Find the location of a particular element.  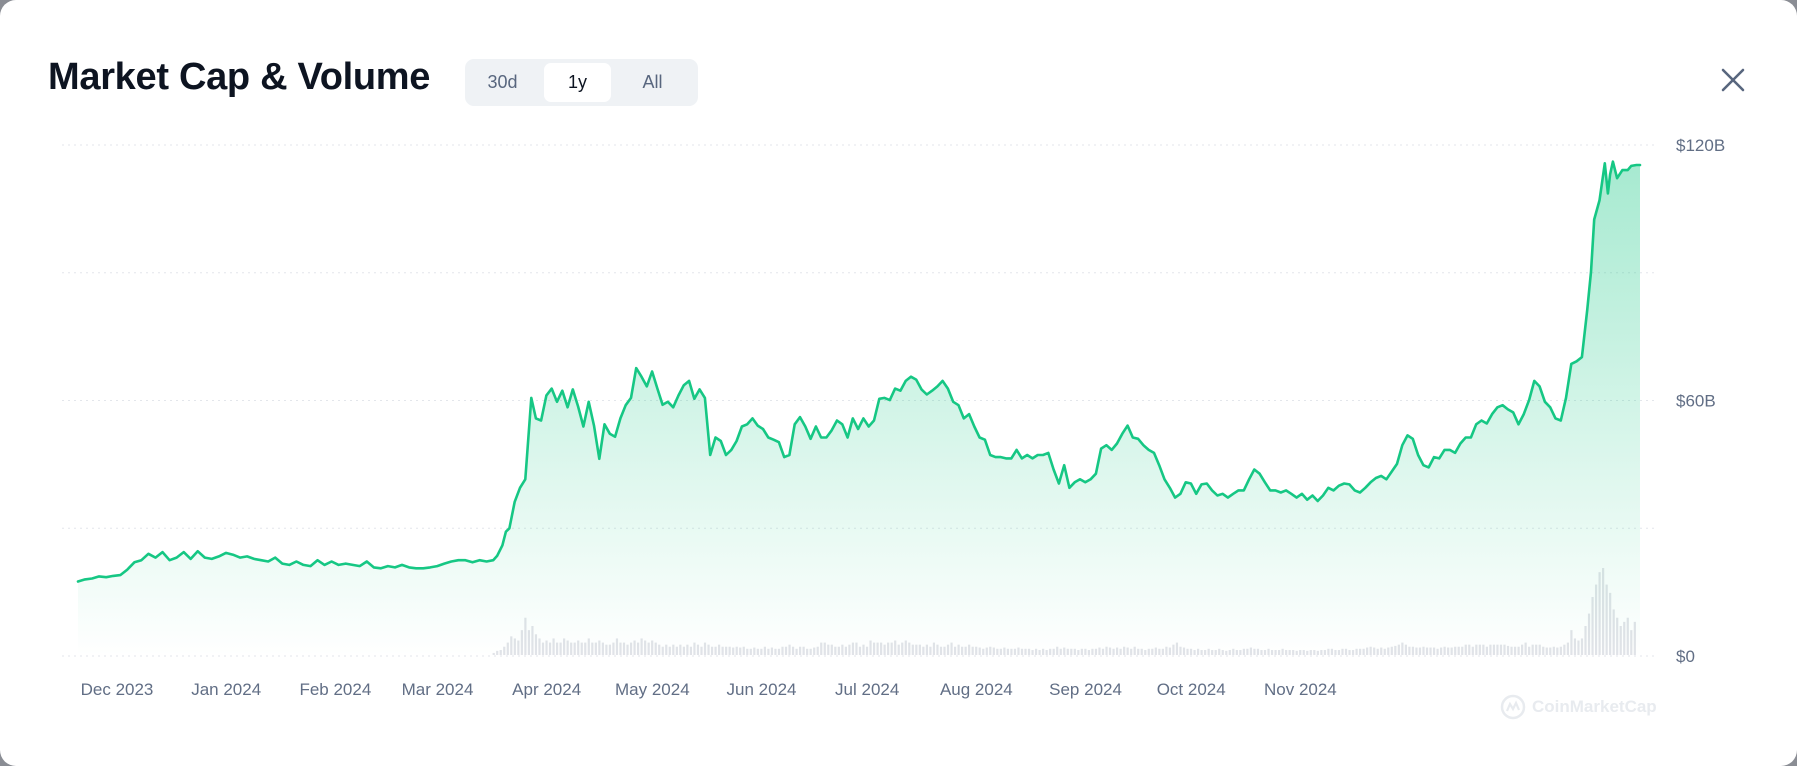

x-tick-label: Oct 2024 is located at coordinates (1191, 689).